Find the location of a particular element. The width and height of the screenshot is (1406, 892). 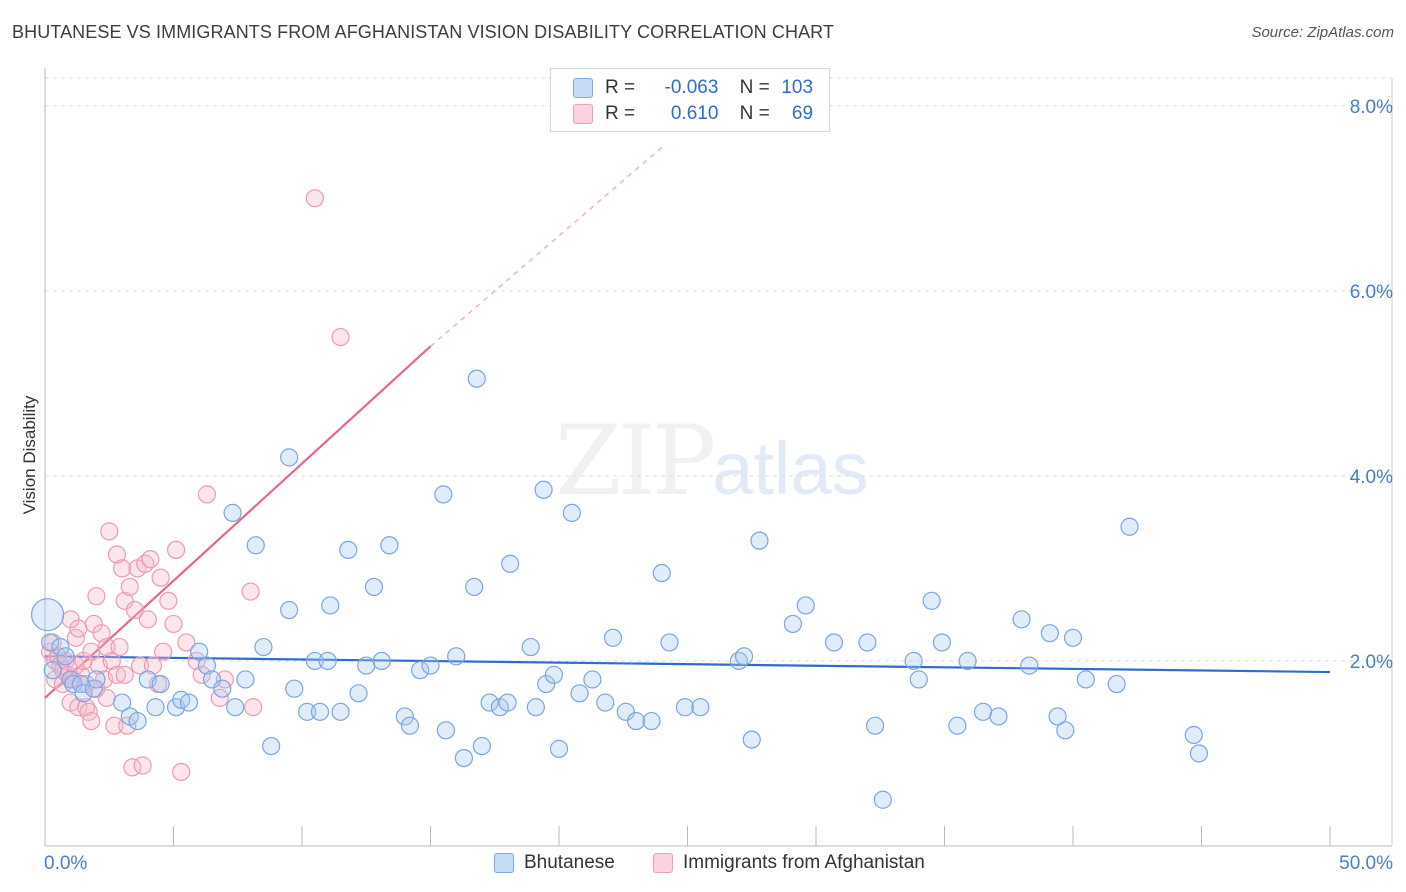

correlation-legend: R = -0.063 N = 103 R = 0.610 N = 69 is located at coordinates (690, 100).